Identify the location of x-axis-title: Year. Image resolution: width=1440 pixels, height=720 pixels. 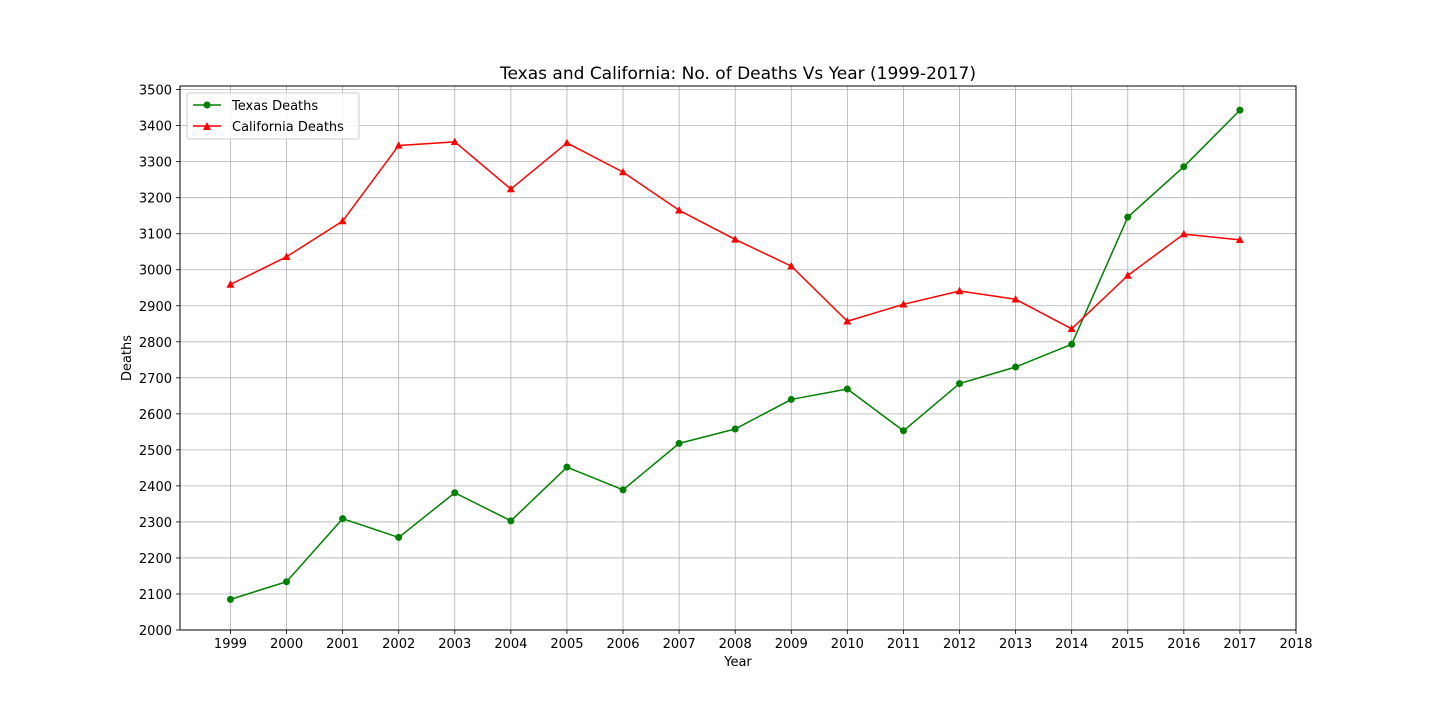
(737, 662).